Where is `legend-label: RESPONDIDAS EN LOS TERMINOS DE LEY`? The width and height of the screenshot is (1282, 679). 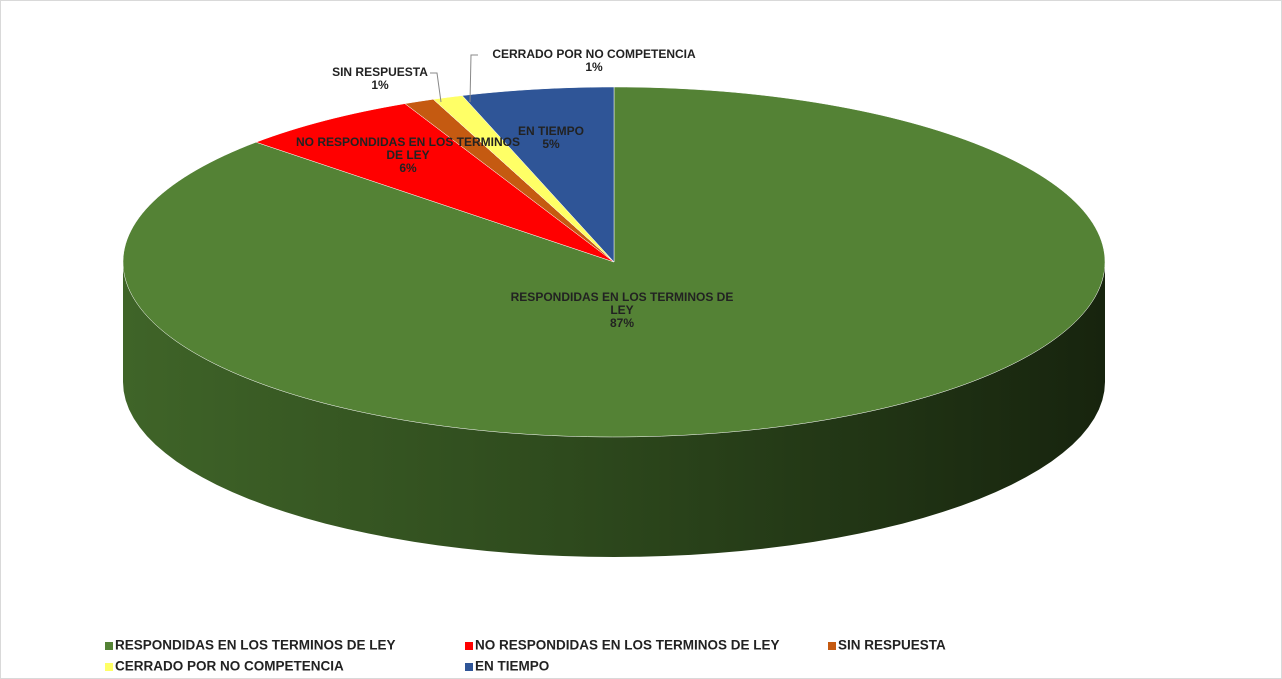 legend-label: RESPONDIDAS EN LOS TERMINOS DE LEY is located at coordinates (255, 645).